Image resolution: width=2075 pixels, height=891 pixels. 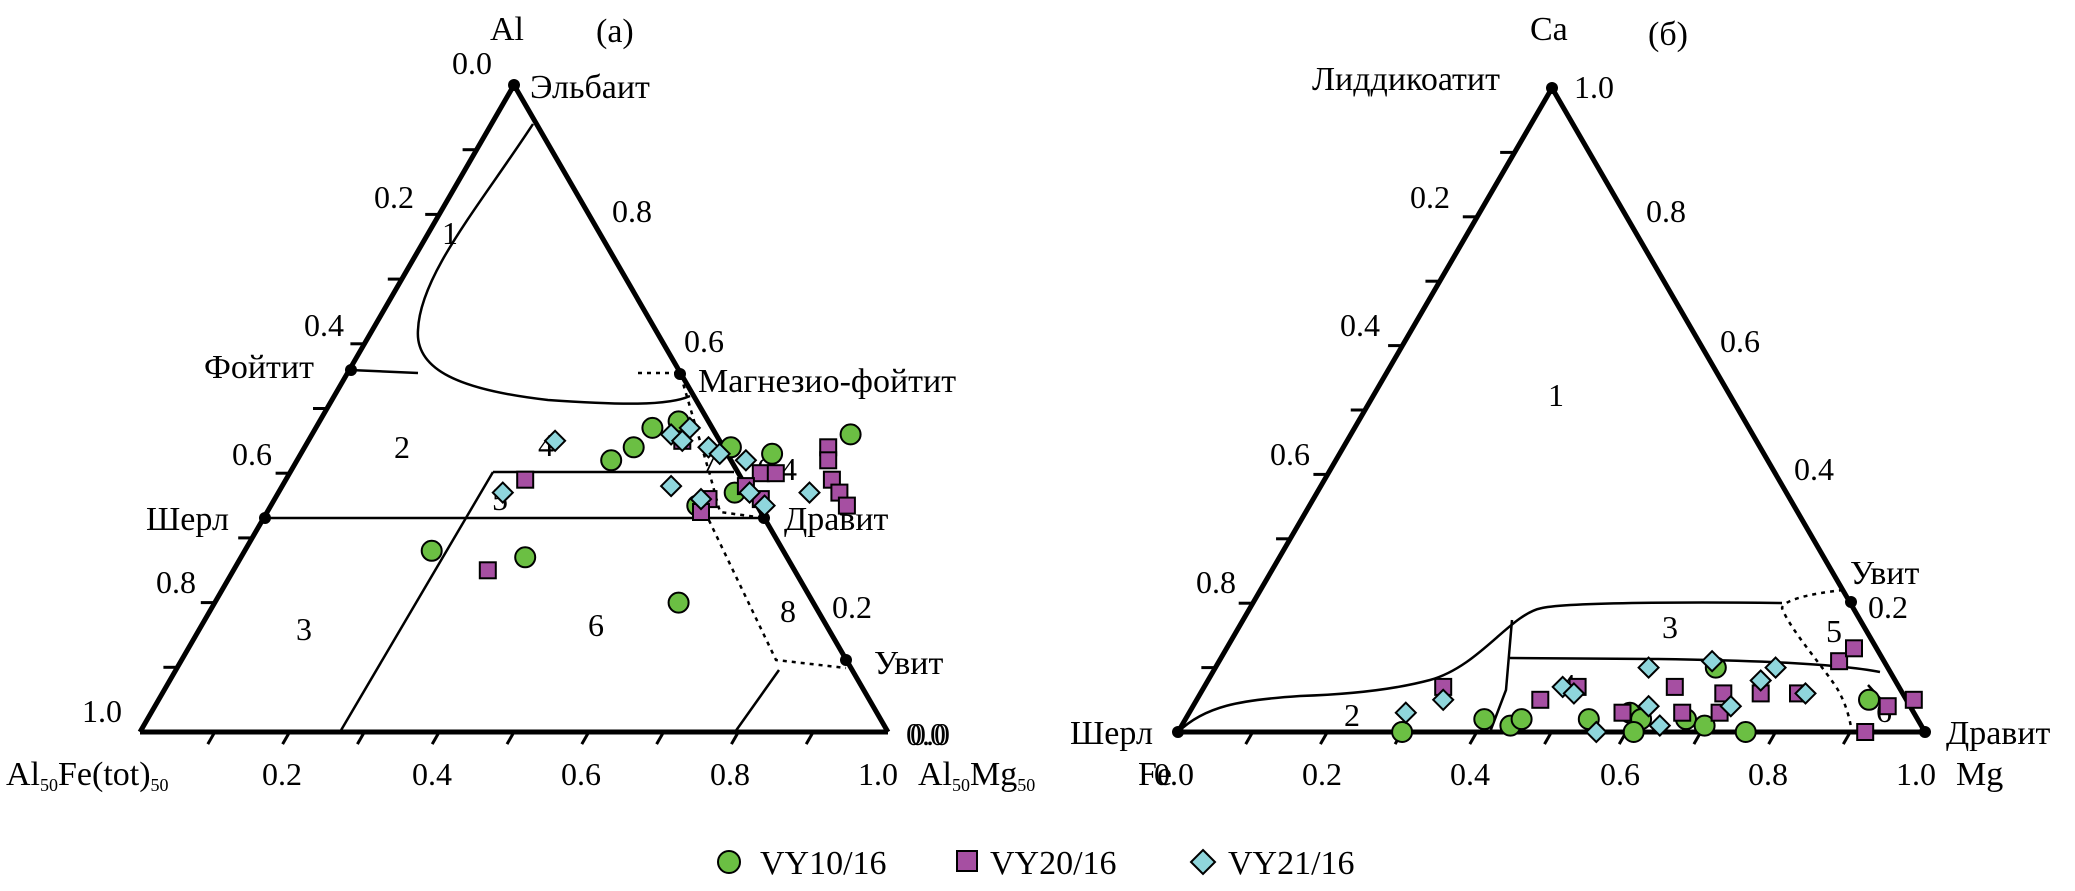 I want to click on legend-item-vy21: VY21/16, so click(x=1272, y=863).